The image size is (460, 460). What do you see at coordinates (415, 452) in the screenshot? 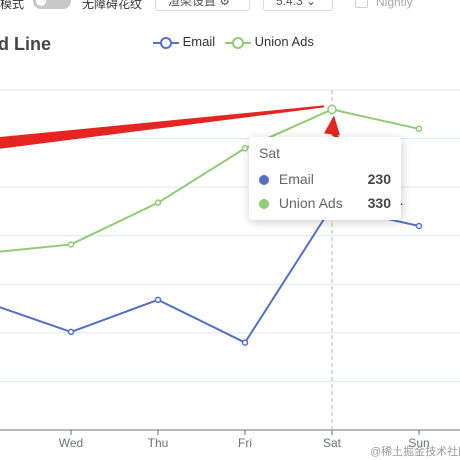
I see `watermark: @稀土掘金技术社区` at bounding box center [415, 452].